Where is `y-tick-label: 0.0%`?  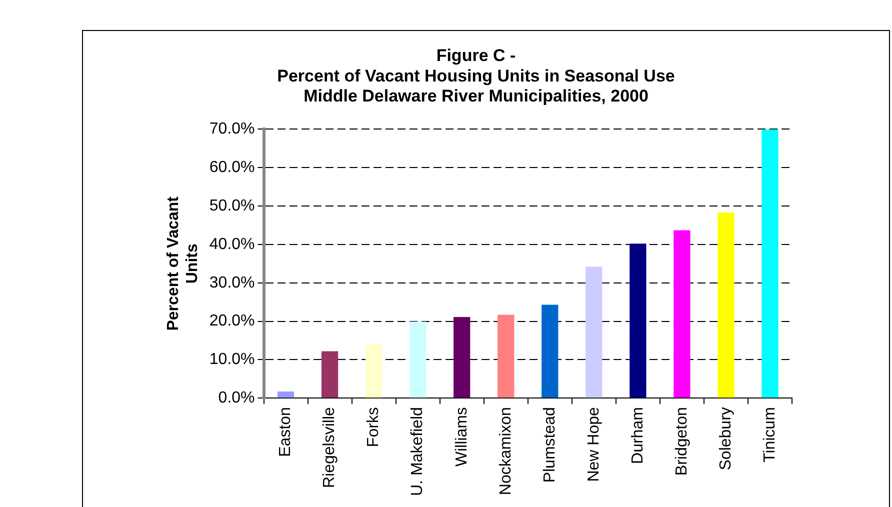 y-tick-label: 0.0% is located at coordinates (236, 397).